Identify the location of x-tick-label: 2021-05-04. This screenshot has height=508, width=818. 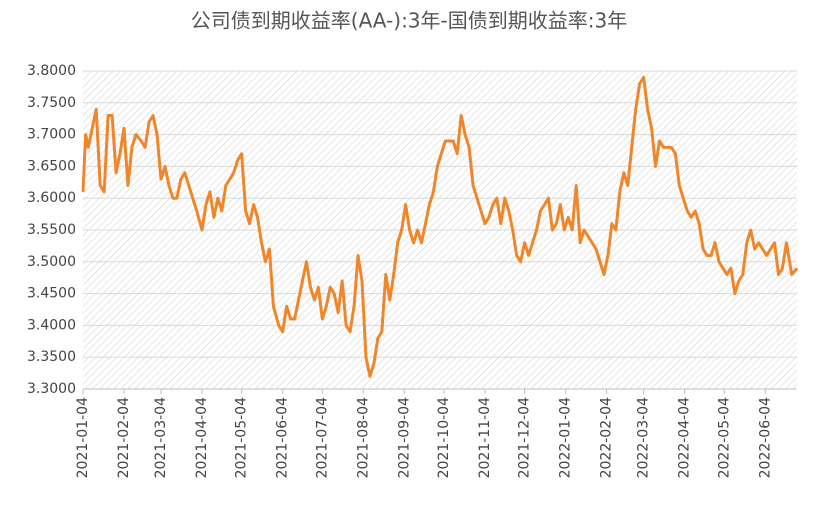
(242, 437).